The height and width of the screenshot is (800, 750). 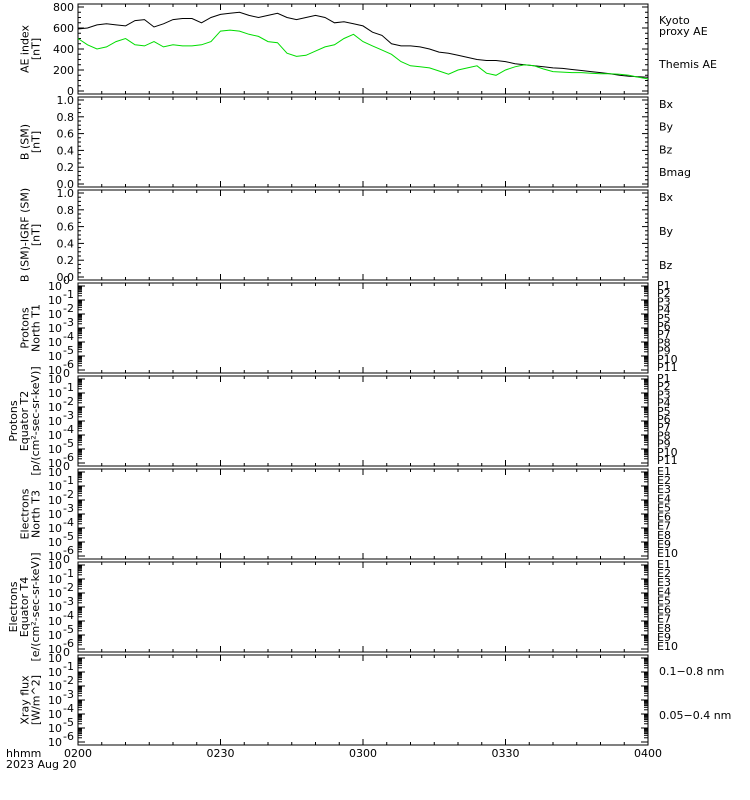 I want to click on channel-label-e7: E7, so click(x=664, y=526).